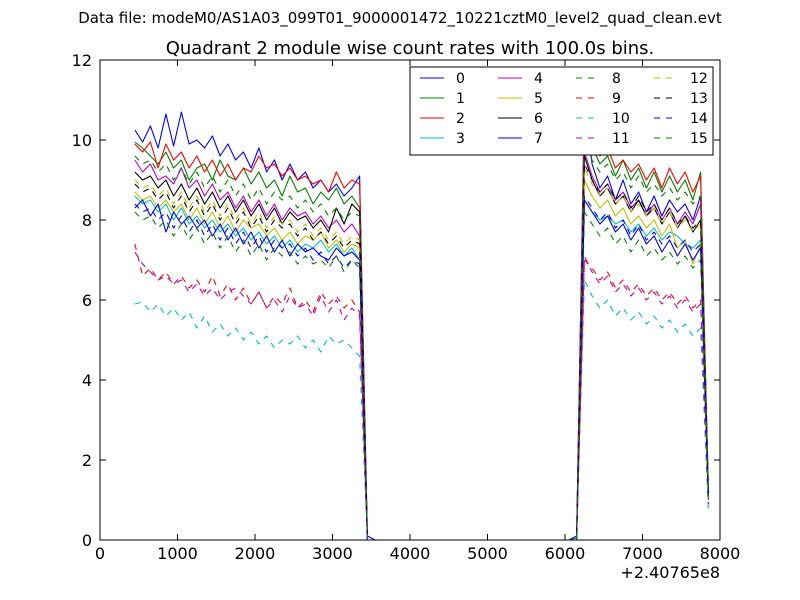 The width and height of the screenshot is (800, 600). I want to click on y-tick-label: 4, so click(87, 380).